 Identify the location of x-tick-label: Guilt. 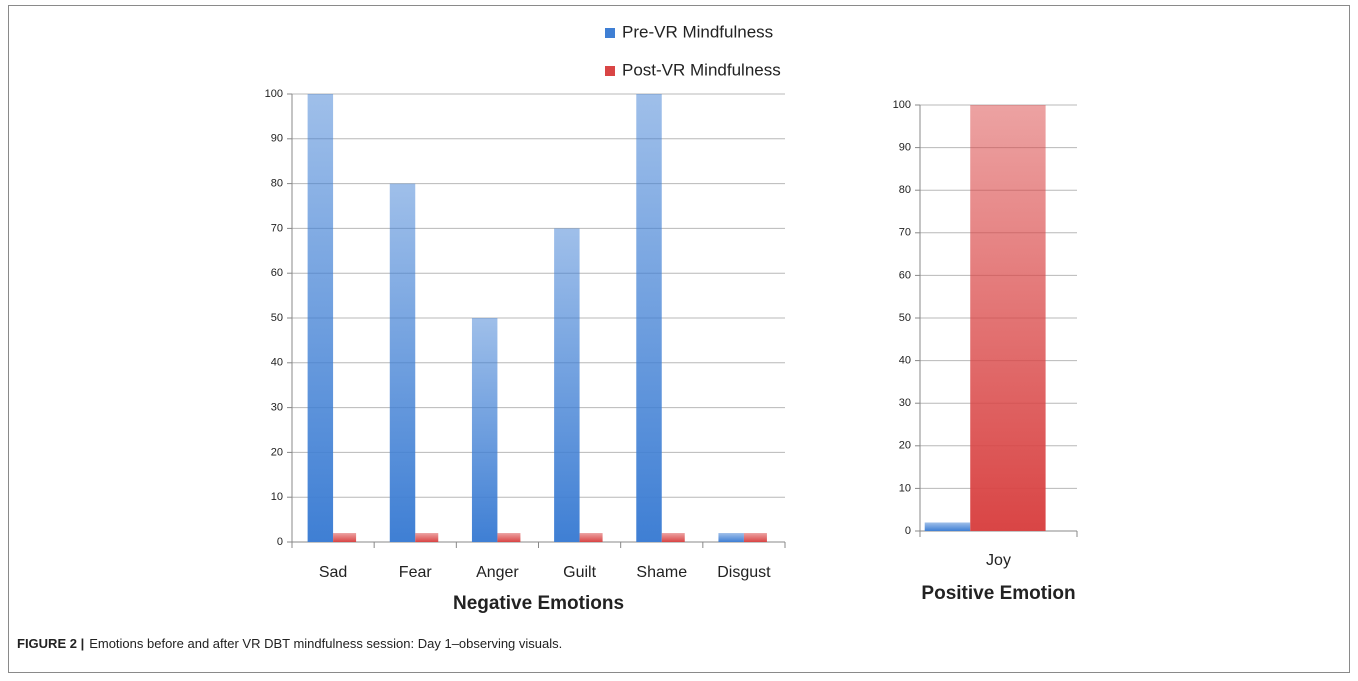
(579, 572).